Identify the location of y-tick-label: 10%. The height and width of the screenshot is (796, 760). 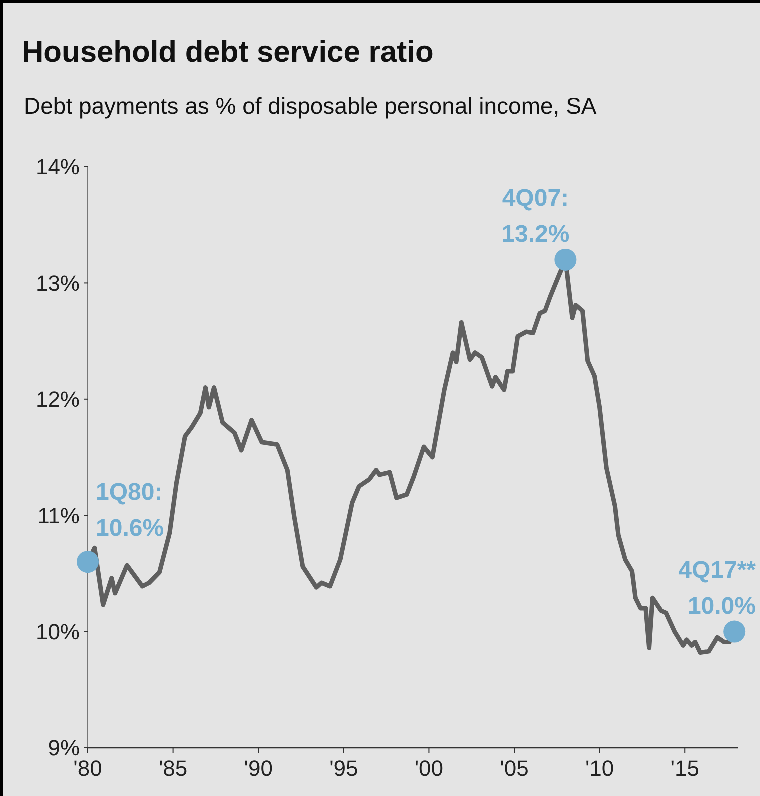
(58, 632).